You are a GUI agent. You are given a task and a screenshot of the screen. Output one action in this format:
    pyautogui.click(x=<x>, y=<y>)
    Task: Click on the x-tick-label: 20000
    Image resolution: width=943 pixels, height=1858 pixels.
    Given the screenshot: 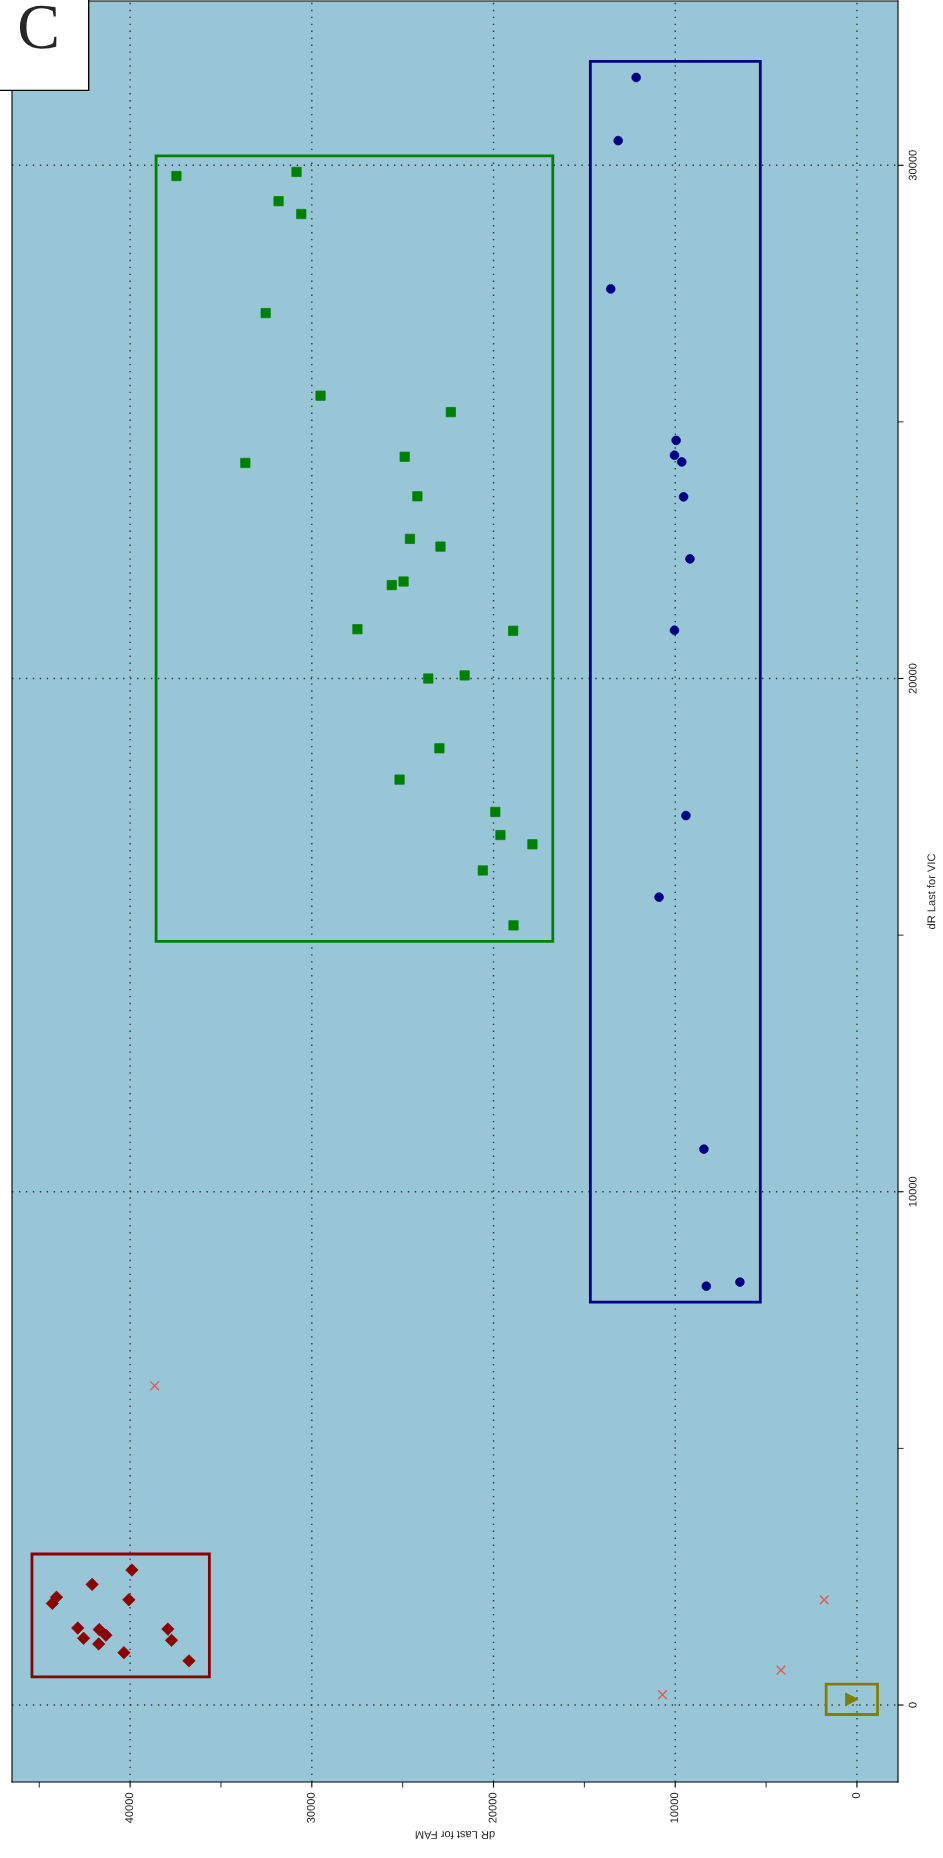 What is the action you would take?
    pyautogui.click(x=492, y=1807)
    